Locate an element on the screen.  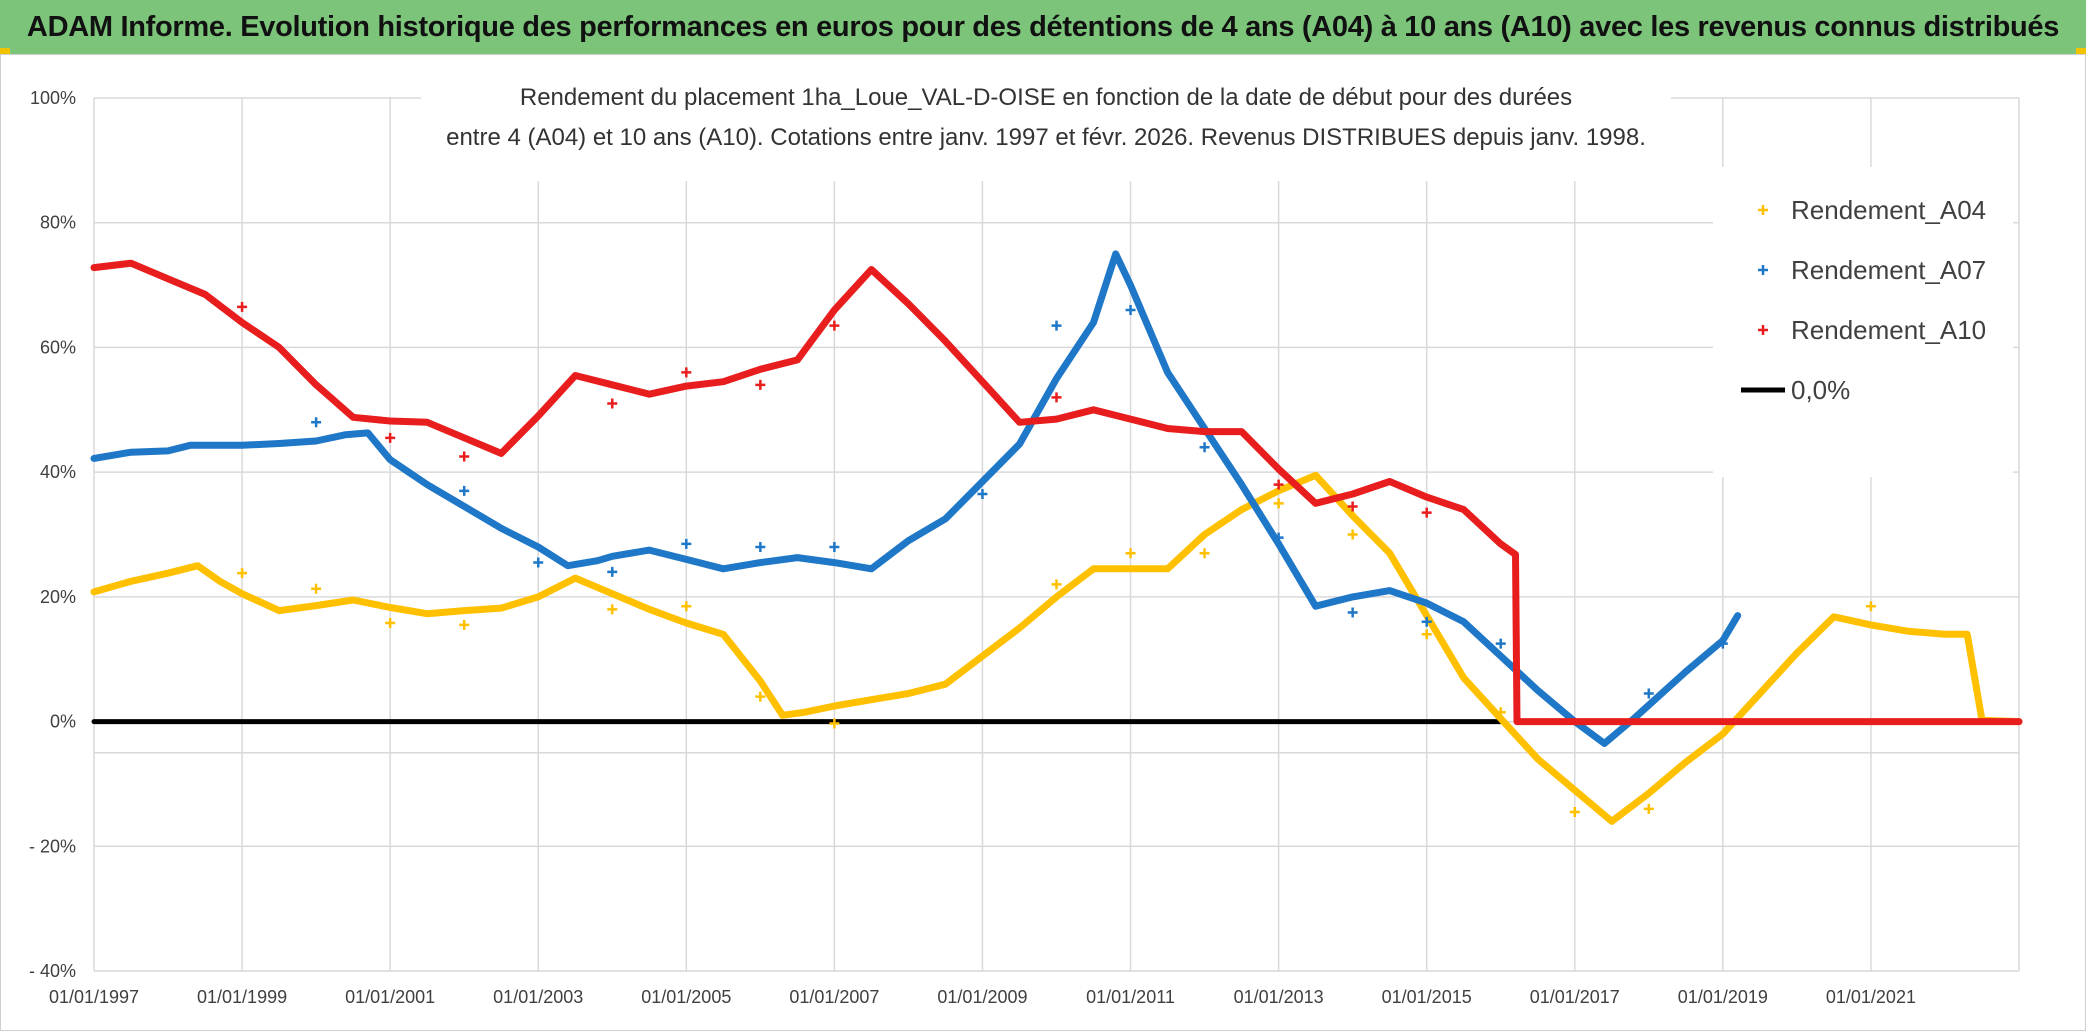
y-tick-label: - 20% is located at coordinates (52, 846).